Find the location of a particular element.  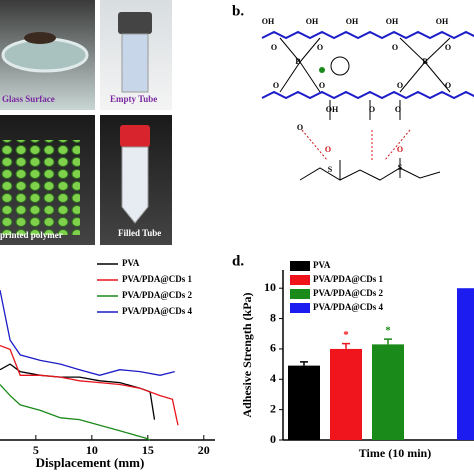

x-tick-label: 10 is located at coordinates (92, 450).